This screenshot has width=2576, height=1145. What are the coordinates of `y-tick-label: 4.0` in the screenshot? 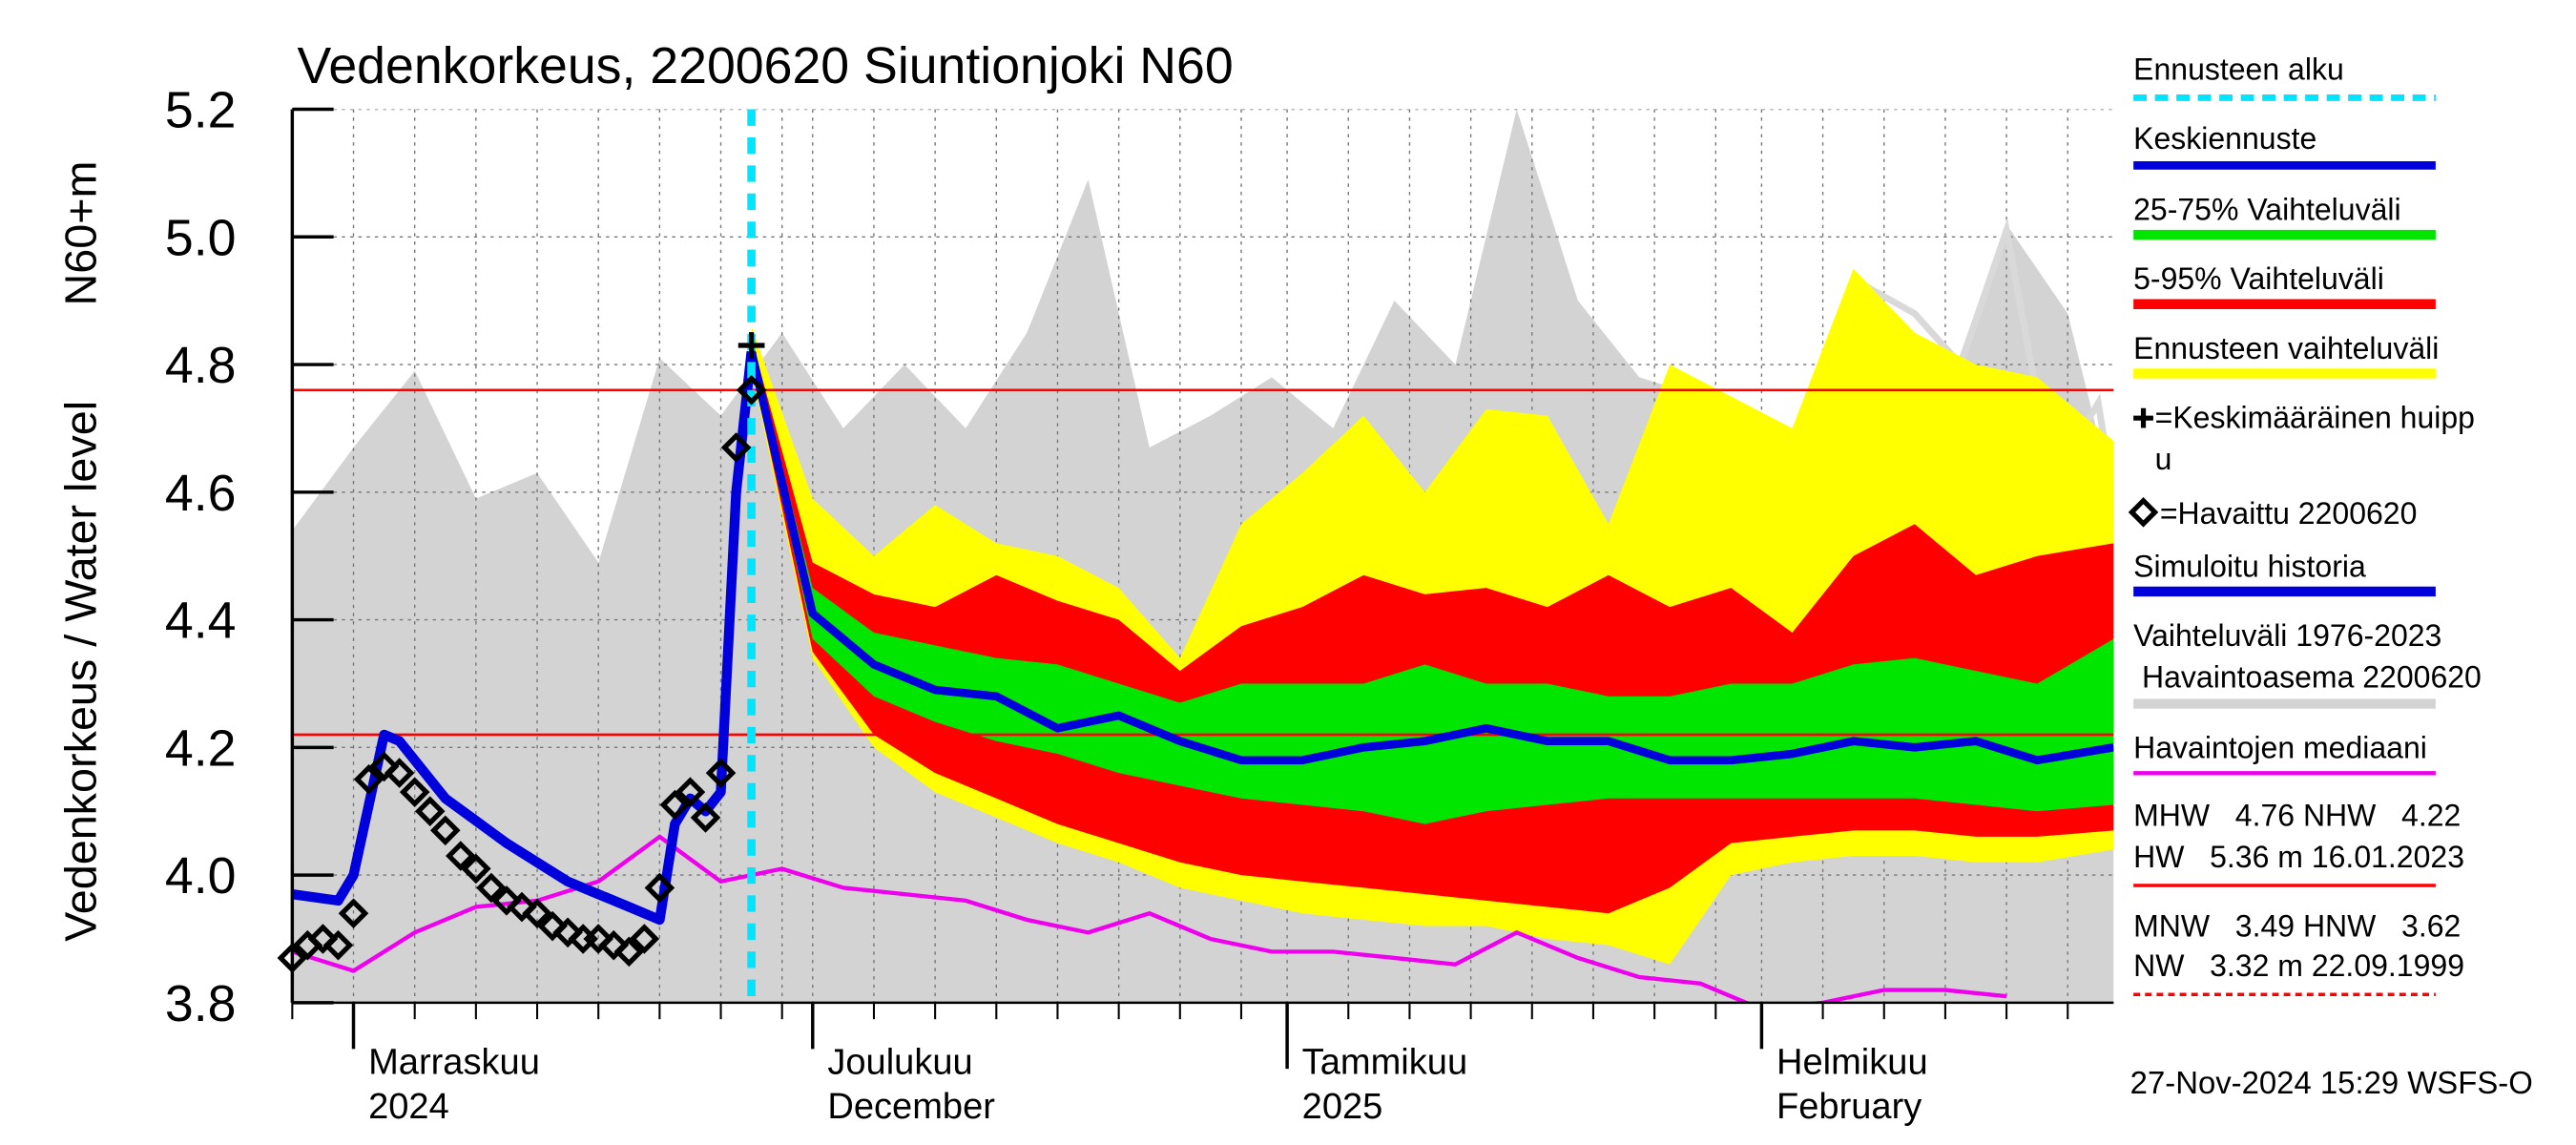 It's located at (201, 876).